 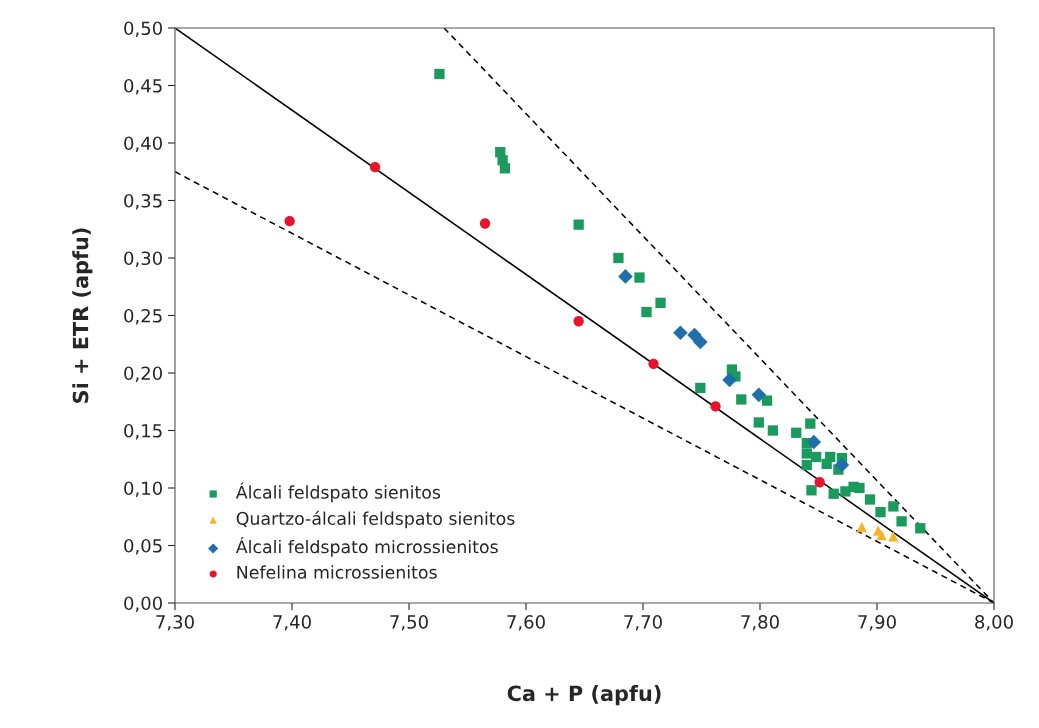 What do you see at coordinates (143, 201) in the screenshot?
I see `y-tick-label: 0,35` at bounding box center [143, 201].